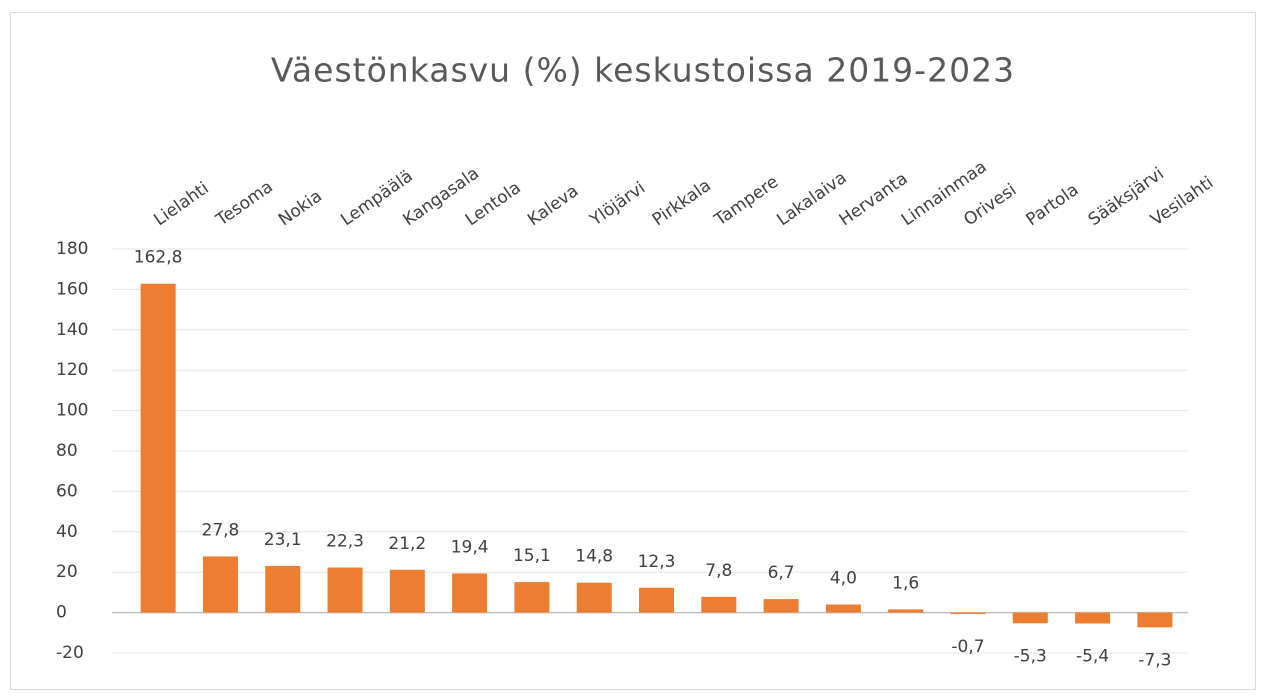 The width and height of the screenshot is (1266, 699). What do you see at coordinates (283, 540) in the screenshot?
I see `data-label: 23,1` at bounding box center [283, 540].